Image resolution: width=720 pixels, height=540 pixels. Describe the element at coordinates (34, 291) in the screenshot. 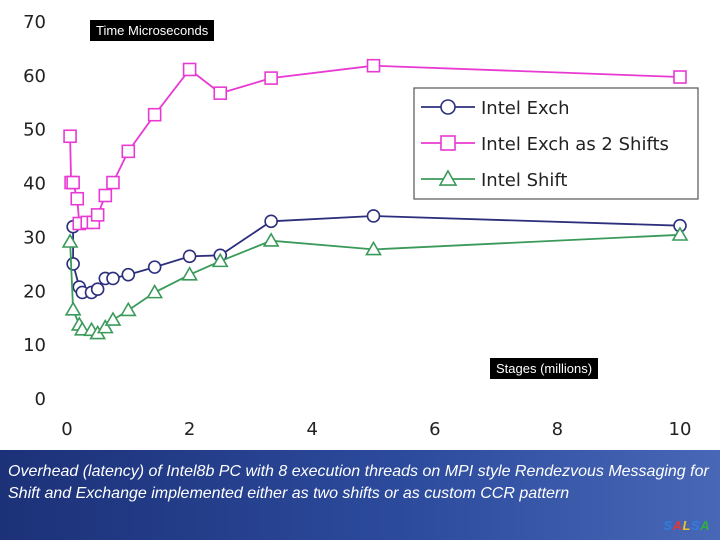

I see `y-tick-label: 20` at that location.